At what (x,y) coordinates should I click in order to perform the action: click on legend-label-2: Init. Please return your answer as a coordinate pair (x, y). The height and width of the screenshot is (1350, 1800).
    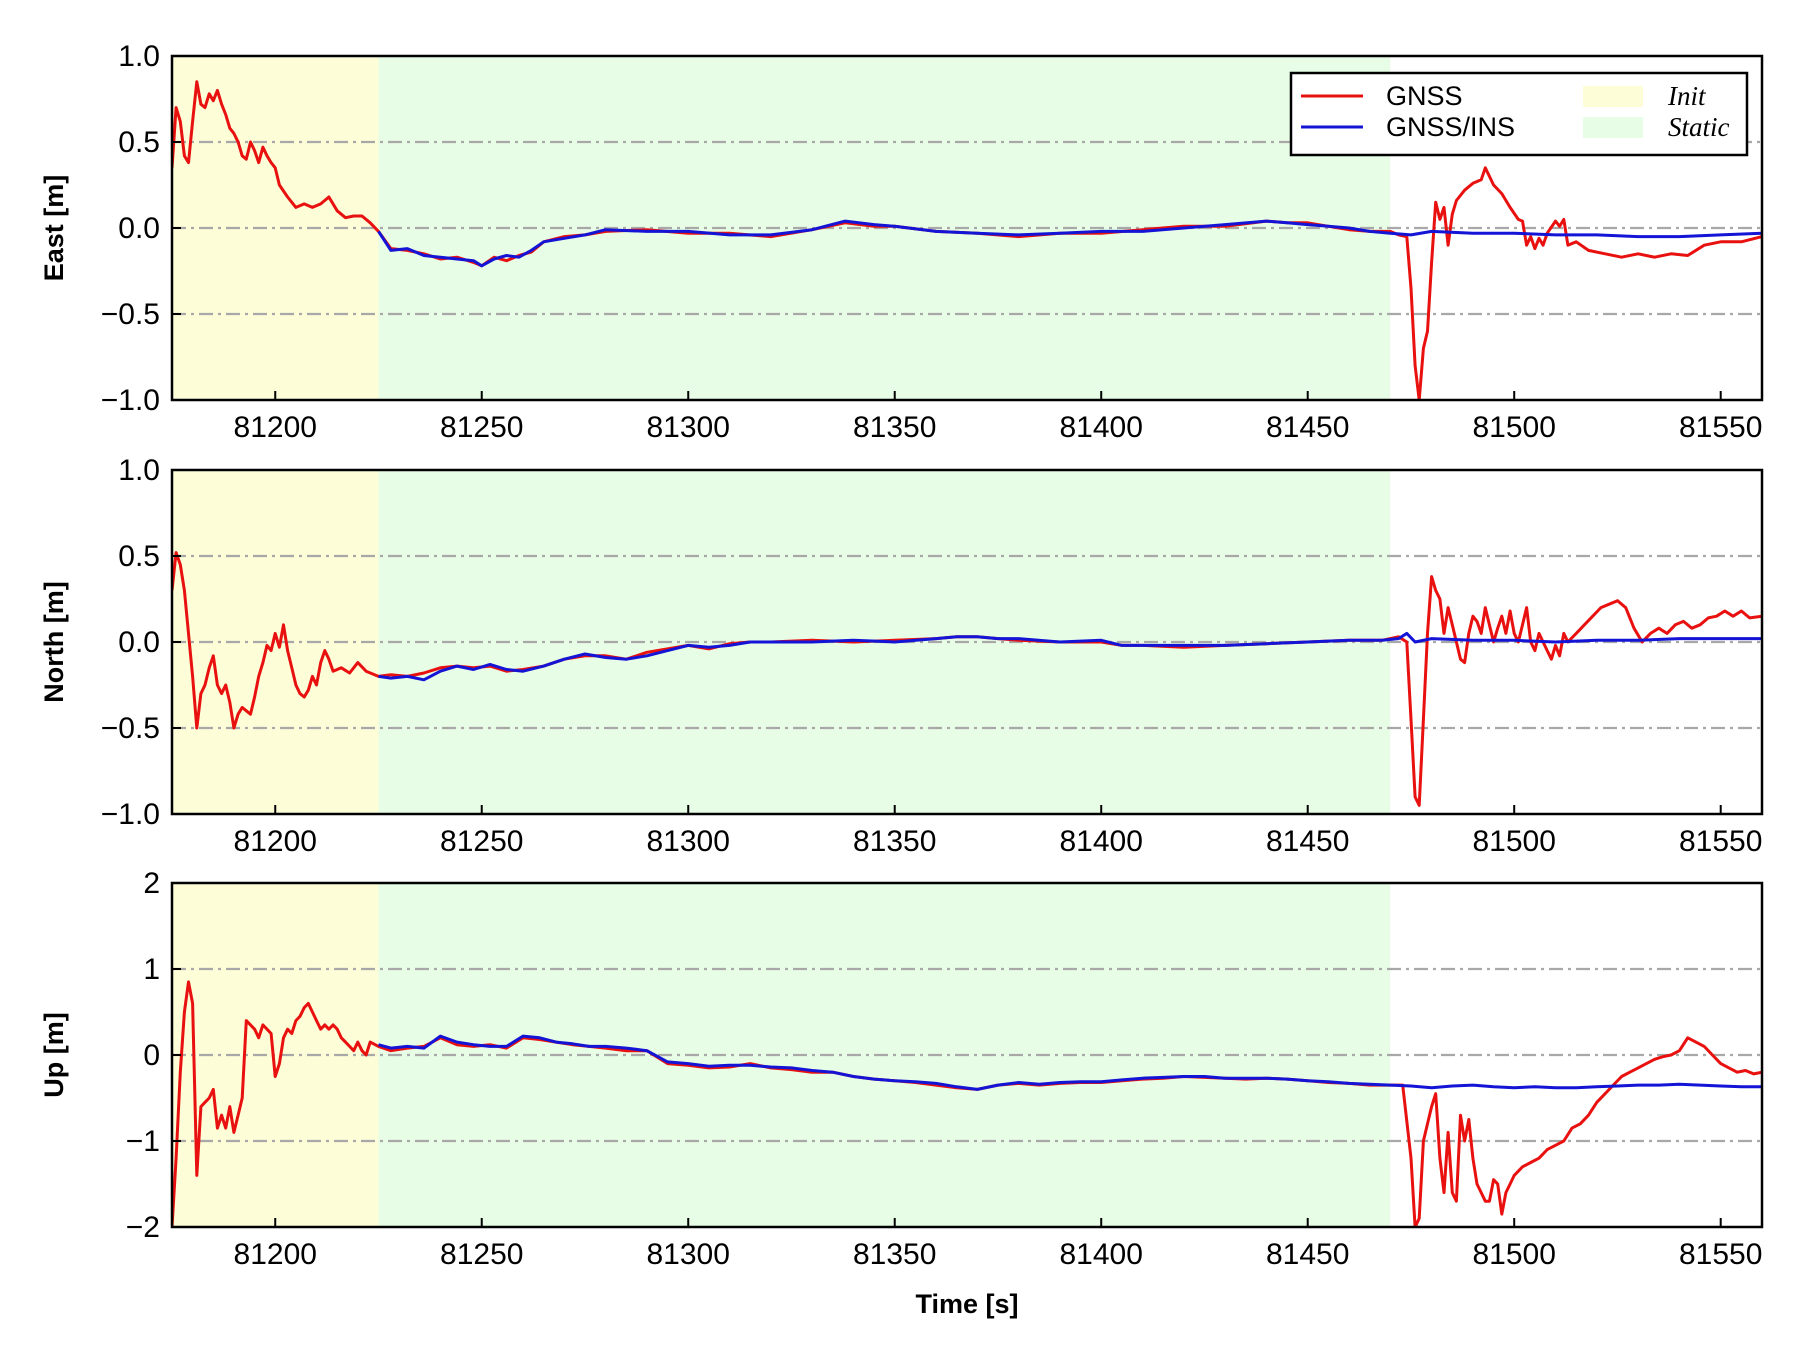
    Looking at the image, I should click on (1687, 96).